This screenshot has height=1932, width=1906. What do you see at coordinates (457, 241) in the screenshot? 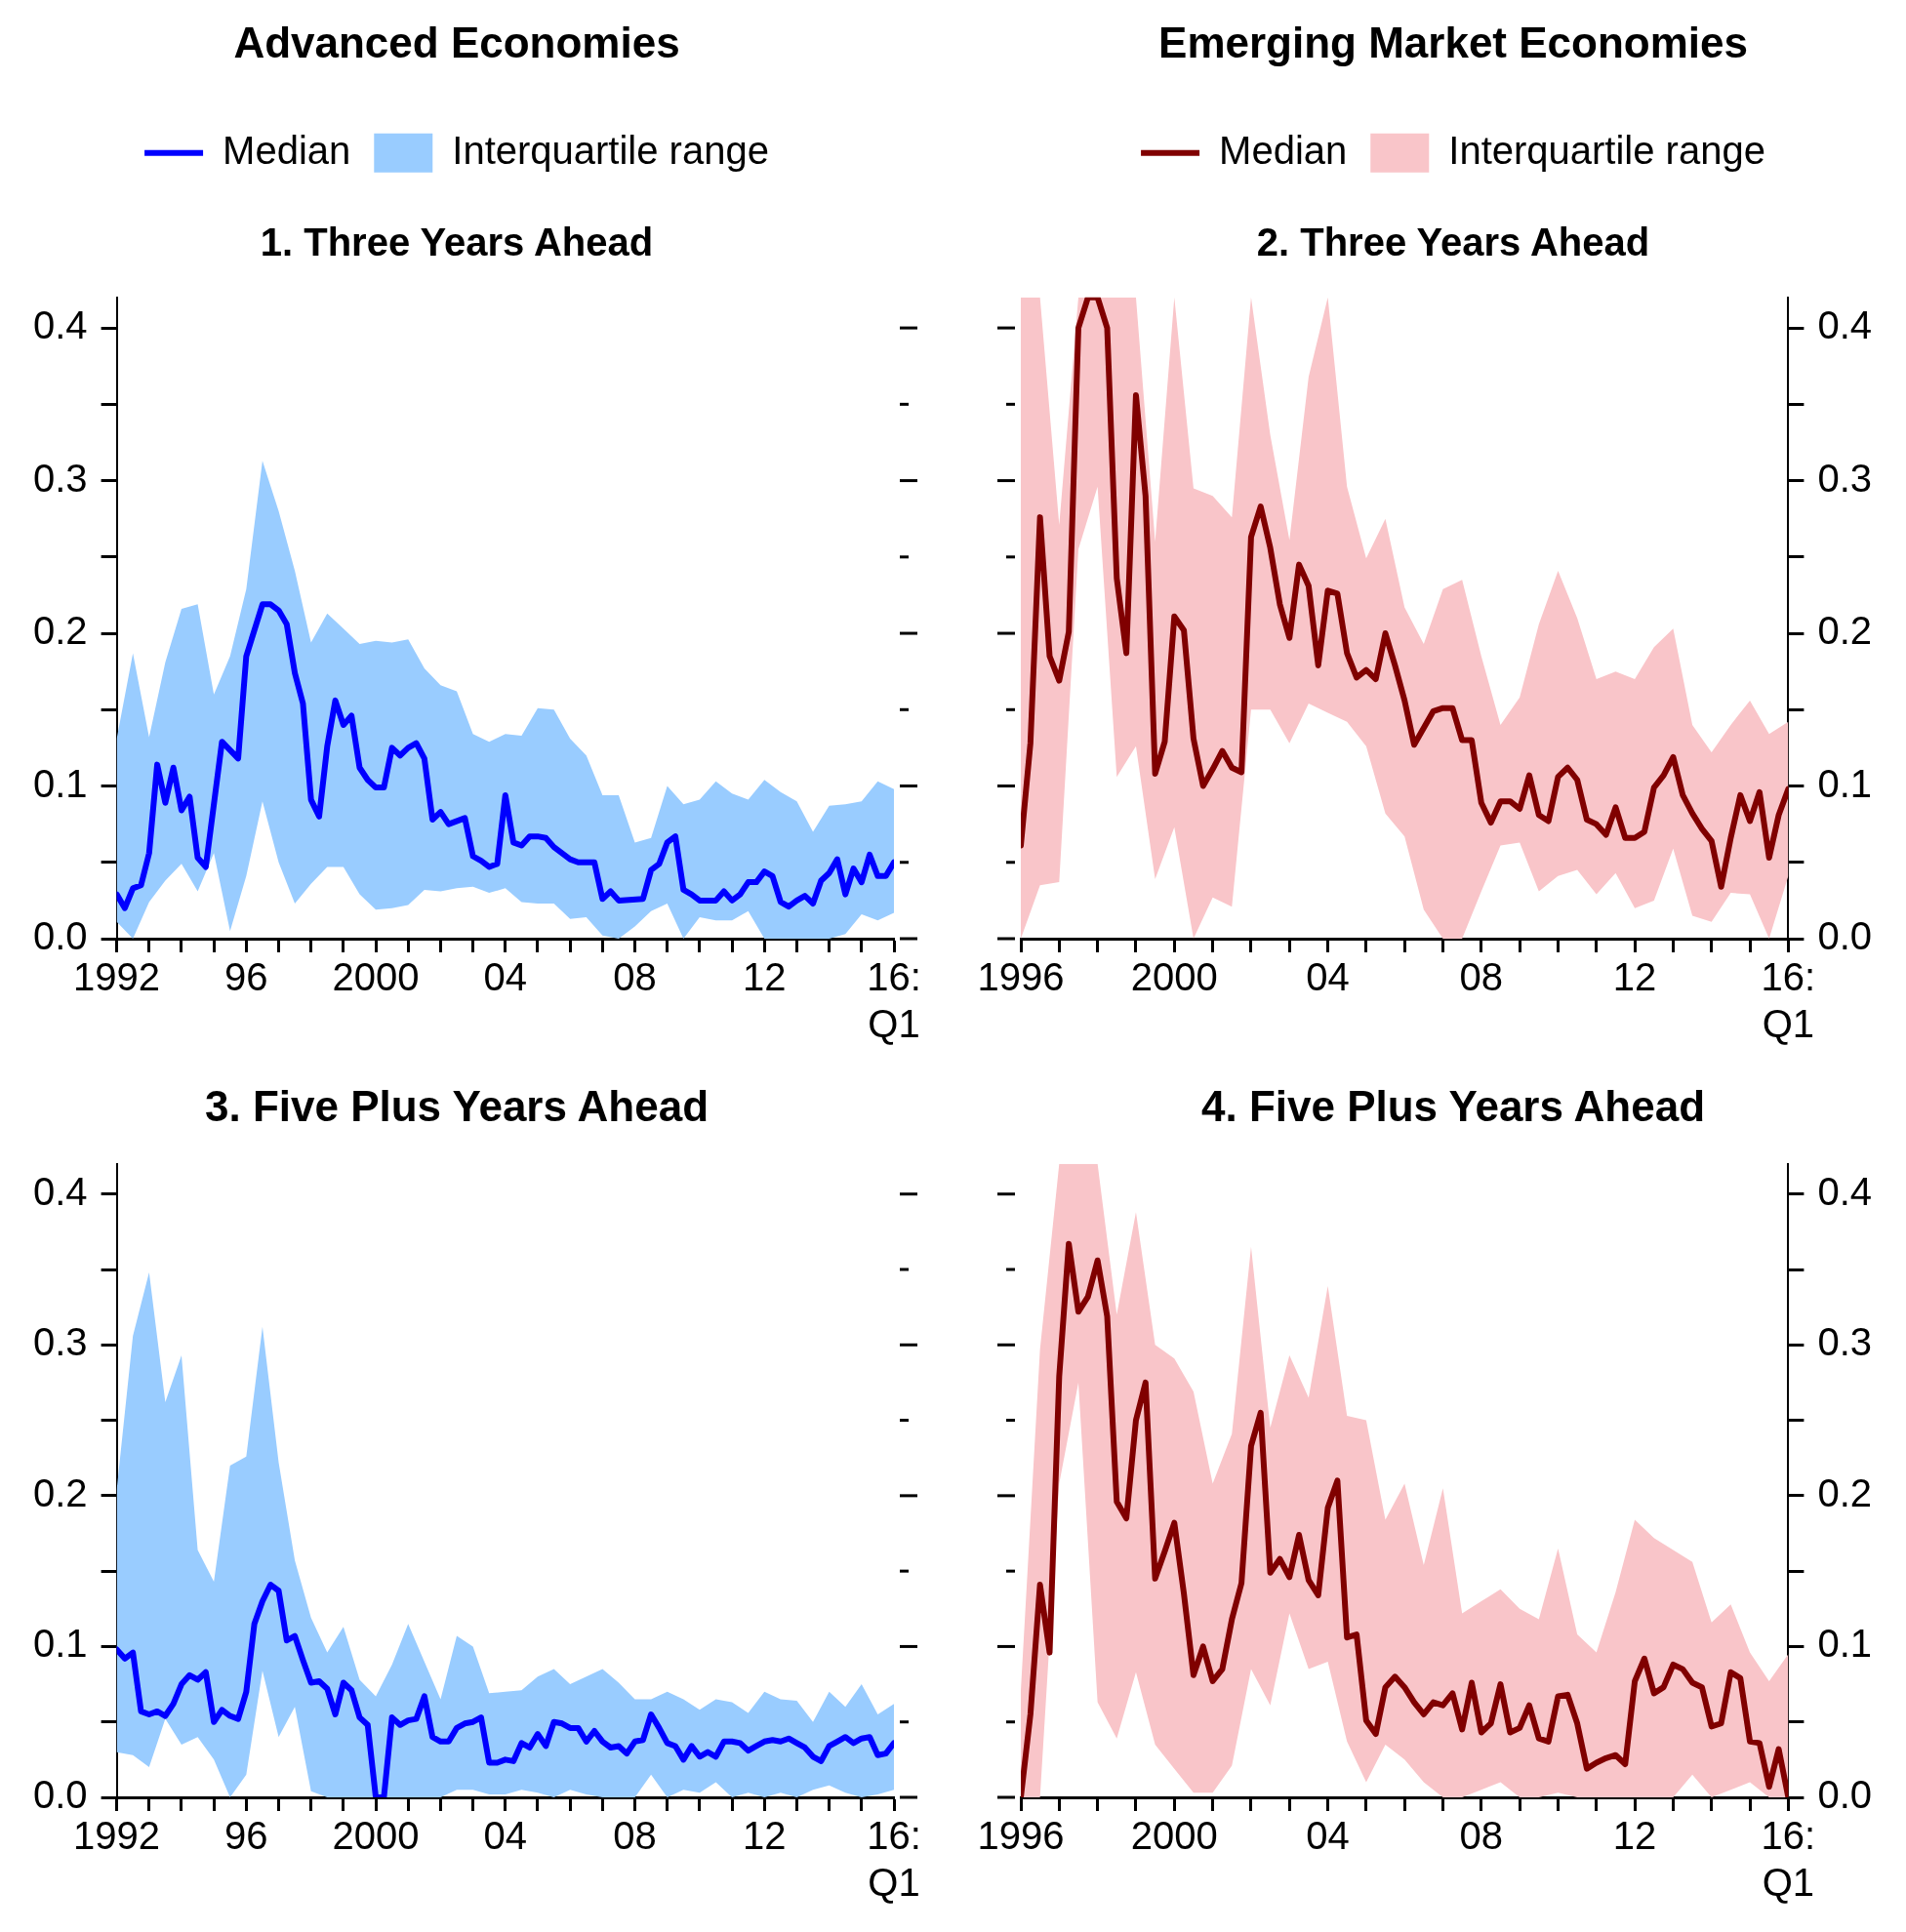
I see `chart-subtitle: 1. Three Years Ahead` at bounding box center [457, 241].